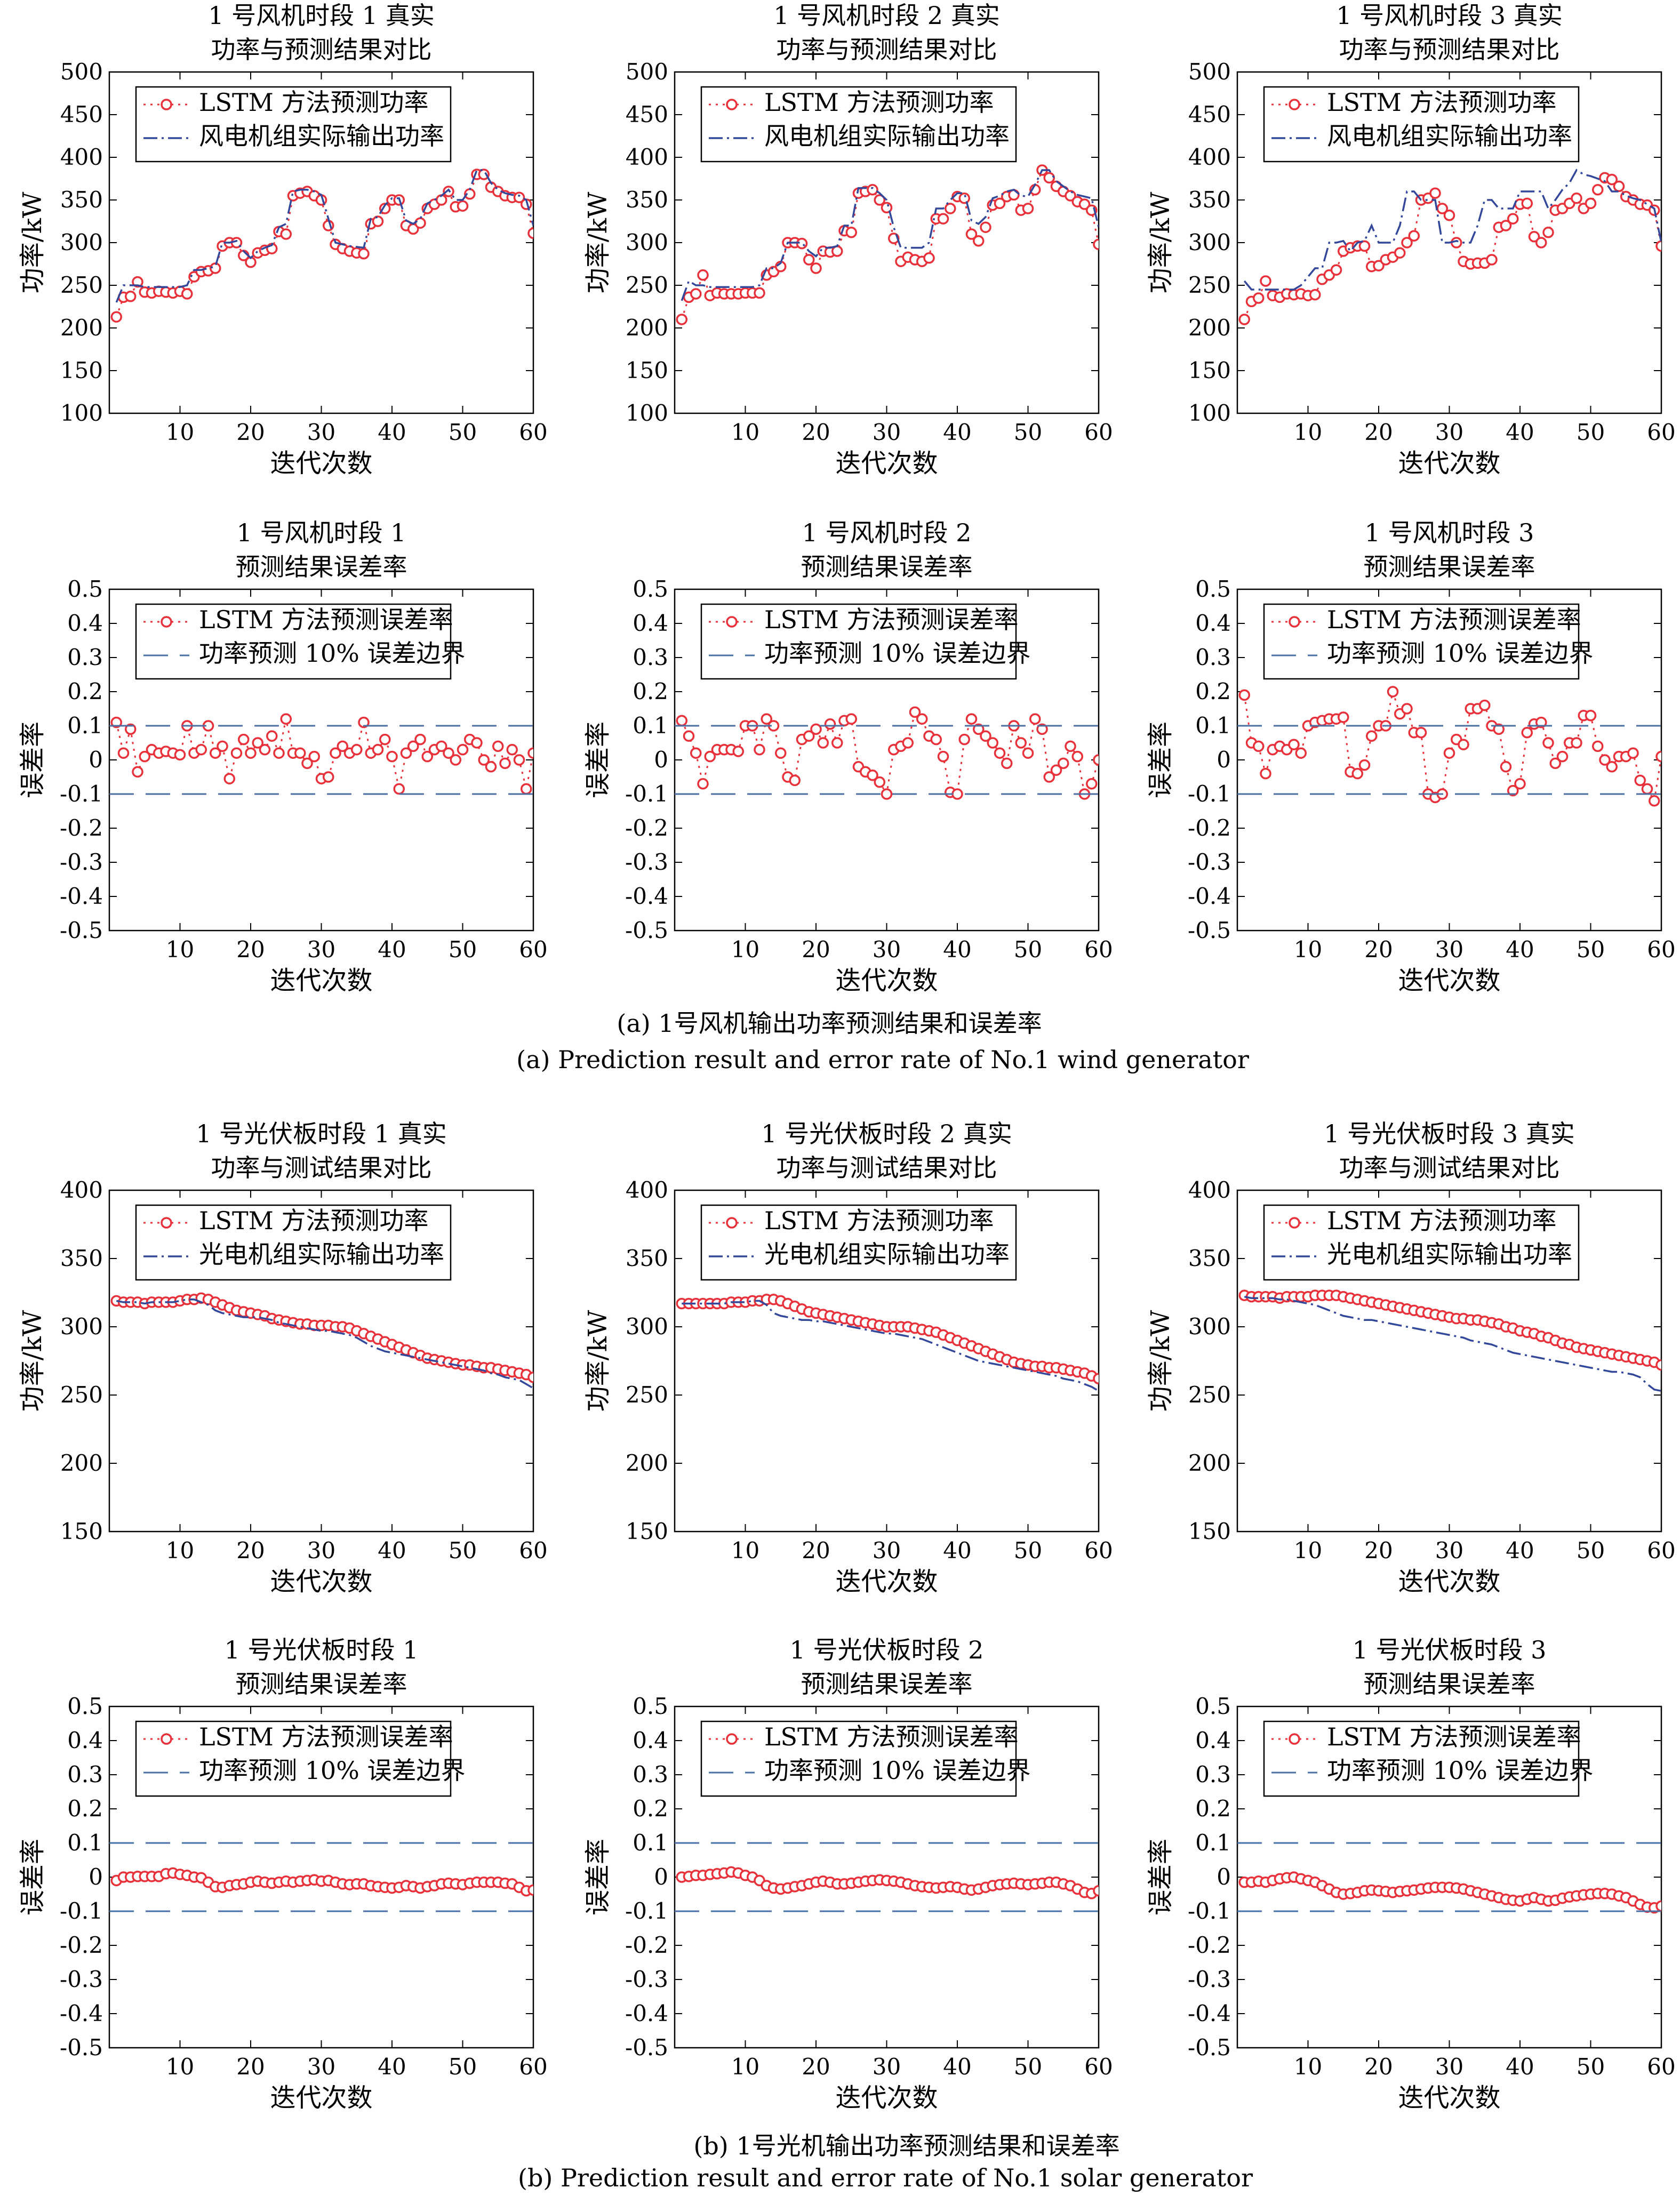 The image size is (1680, 2196). Describe the element at coordinates (887, 1650) in the screenshot. I see `chart-title-line-1: 1 号光伏板时段 2` at that location.